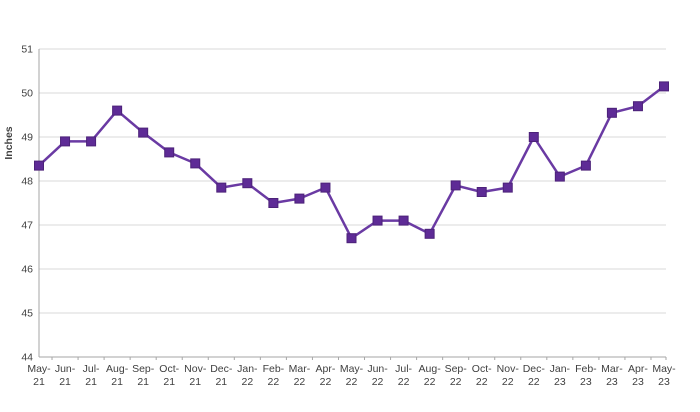 This screenshot has height=412, width=700. What do you see at coordinates (403, 375) in the screenshot?
I see `x-tick-label: Jul-22` at bounding box center [403, 375].